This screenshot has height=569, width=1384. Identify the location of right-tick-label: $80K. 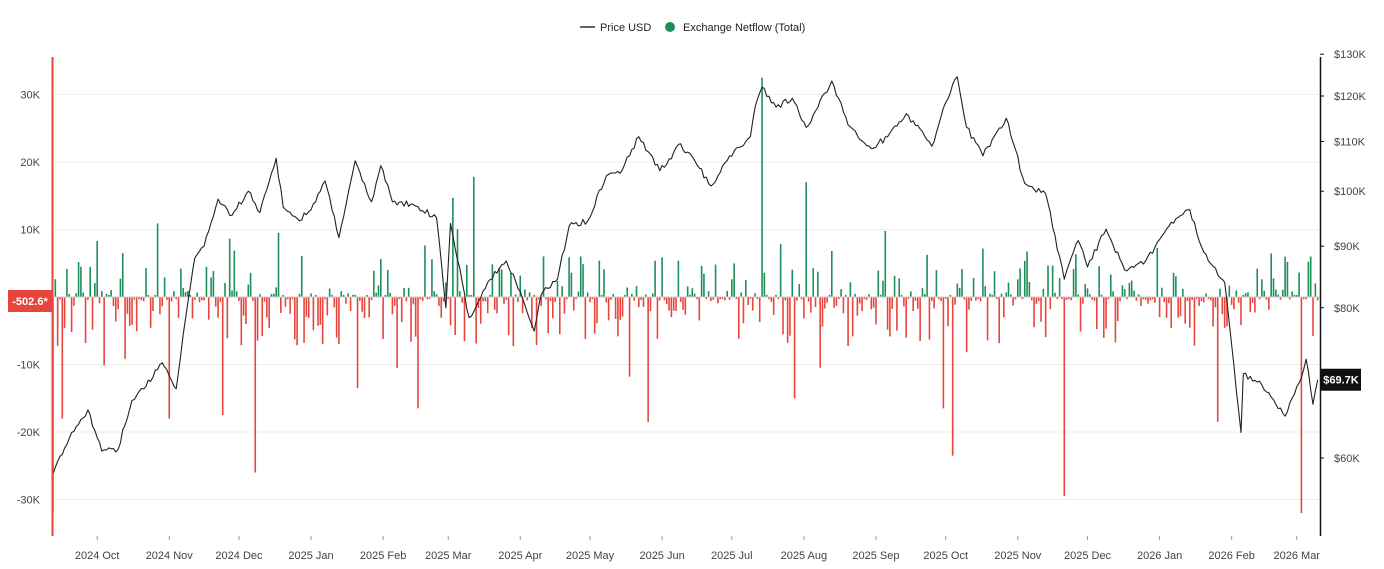
(1347, 309).